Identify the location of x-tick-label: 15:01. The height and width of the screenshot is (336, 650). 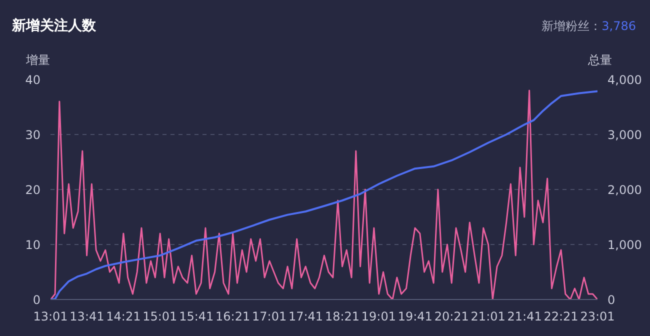
(160, 317).